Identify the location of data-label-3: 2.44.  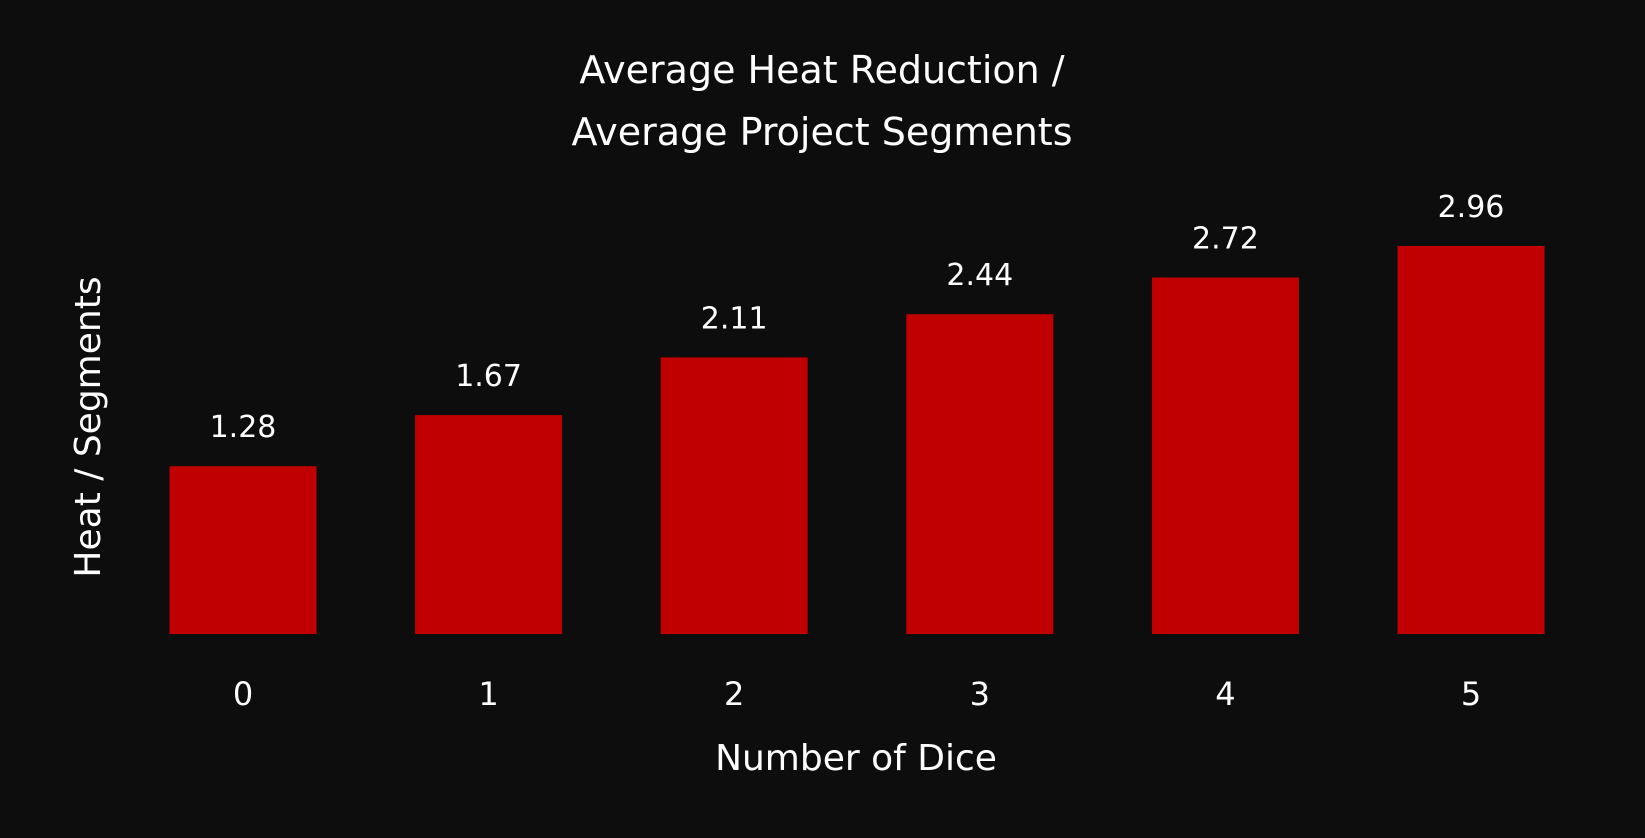
(979, 275).